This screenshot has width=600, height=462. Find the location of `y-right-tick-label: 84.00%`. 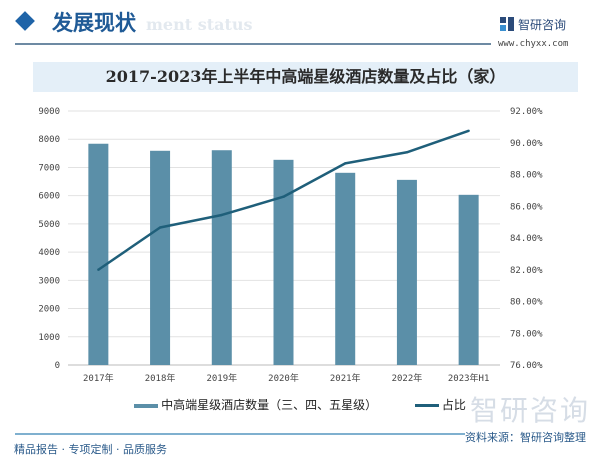

y-right-tick-label: 84.00% is located at coordinates (526, 239).